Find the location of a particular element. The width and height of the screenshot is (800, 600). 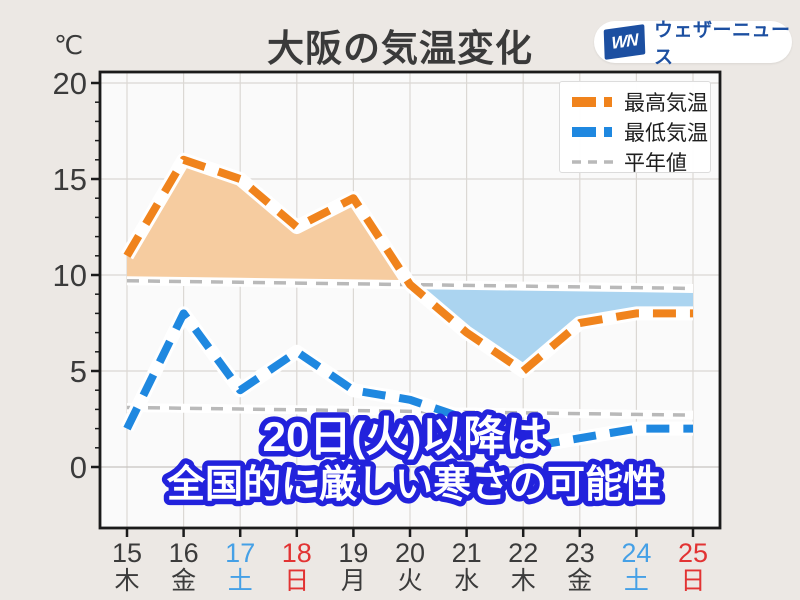

y-axis-label: 5 is located at coordinates (78, 371).